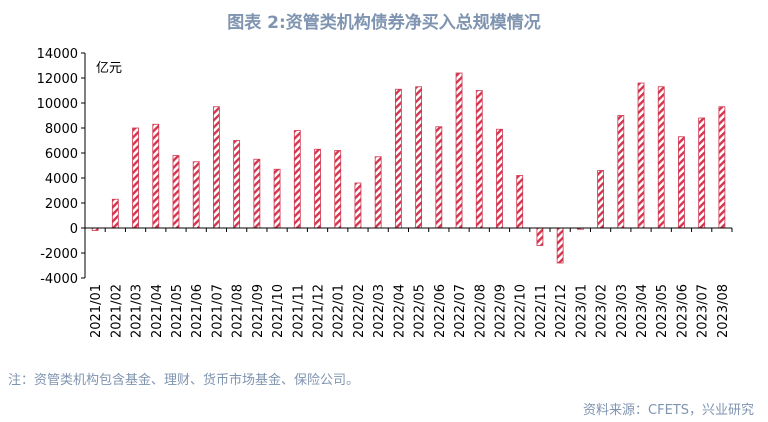 This screenshot has width=768, height=422. Describe the element at coordinates (622, 311) in the screenshot. I see `x-tick-label: 2023/03` at that location.